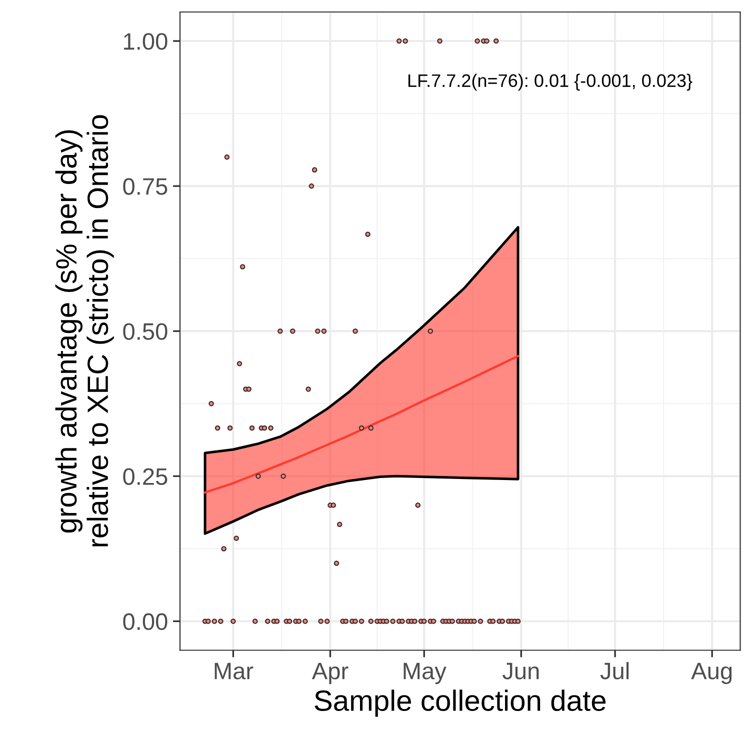 This screenshot has width=750, height=750. Describe the element at coordinates (550, 82) in the screenshot. I see `annotation: LF.7.7.2(n=76): 0.01 {-0.001, 0.023}` at that location.